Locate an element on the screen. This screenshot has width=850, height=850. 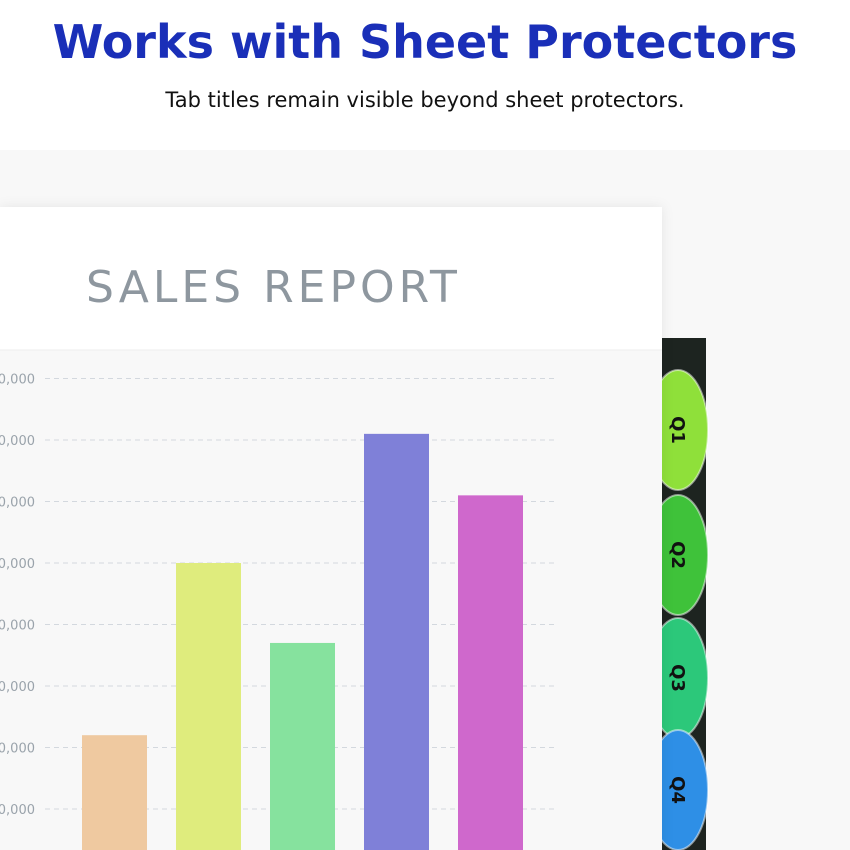
tab-label: Q1 is located at coordinates (677, 430).